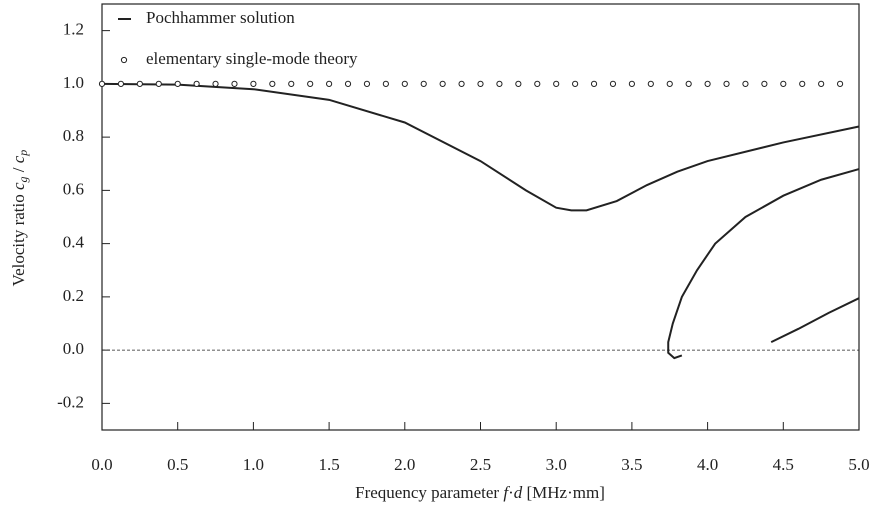 Image resolution: width=877 pixels, height=510 pixels. I want to click on y-tick-label: 0.4, so click(74, 242).